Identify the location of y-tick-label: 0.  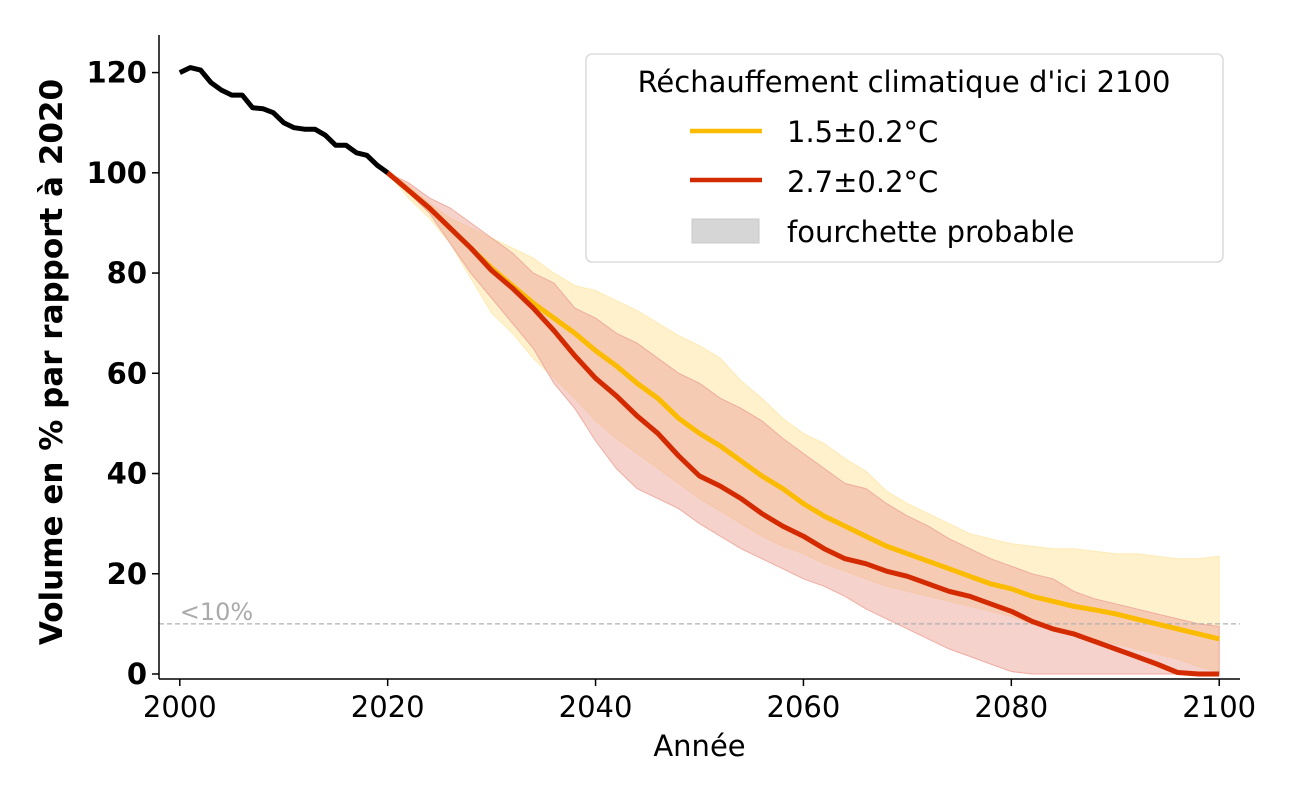
(137, 674).